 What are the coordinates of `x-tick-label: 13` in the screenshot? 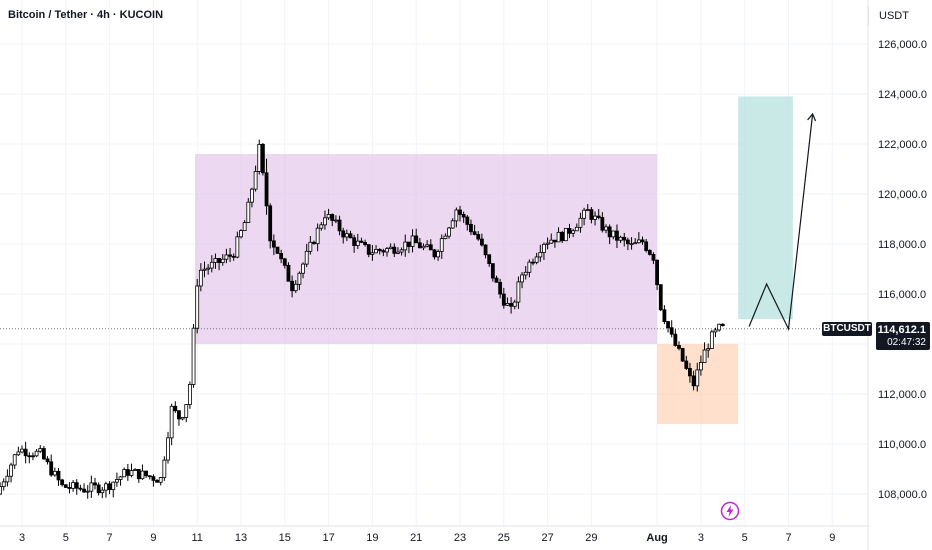 It's located at (241, 538).